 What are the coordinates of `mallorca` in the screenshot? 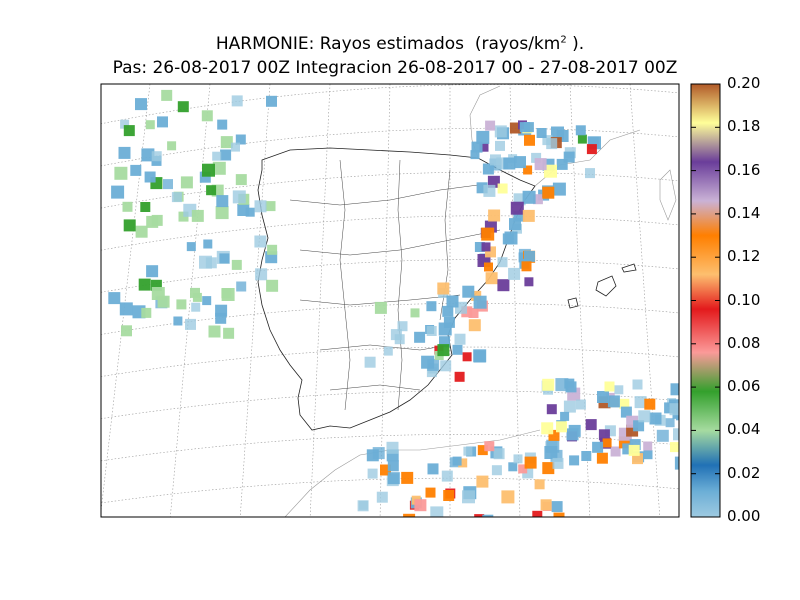 It's located at (606, 286).